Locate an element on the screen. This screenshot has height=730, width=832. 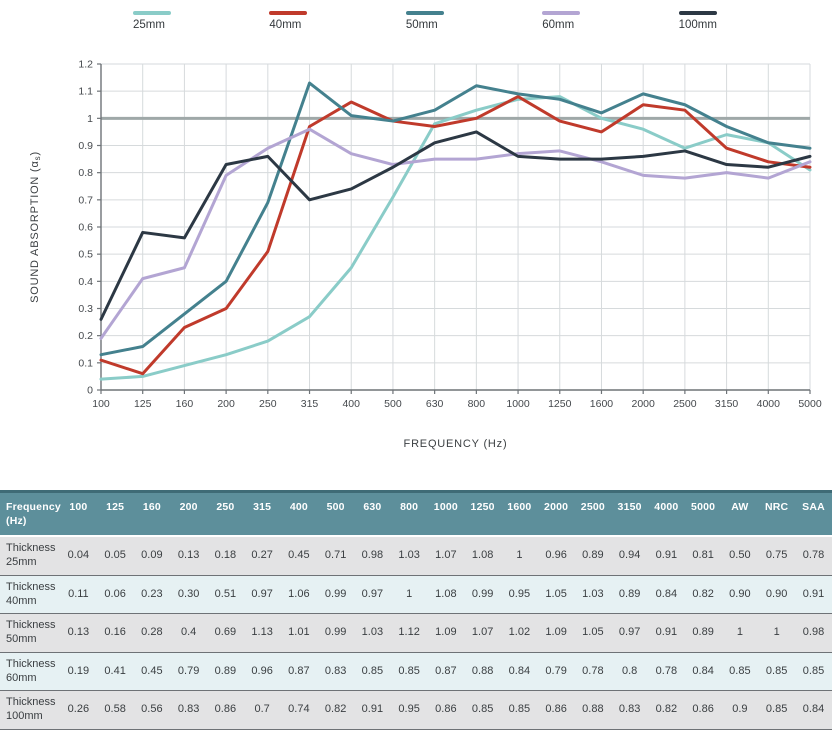
table-cell: 0.69 is located at coordinates (225, 633).